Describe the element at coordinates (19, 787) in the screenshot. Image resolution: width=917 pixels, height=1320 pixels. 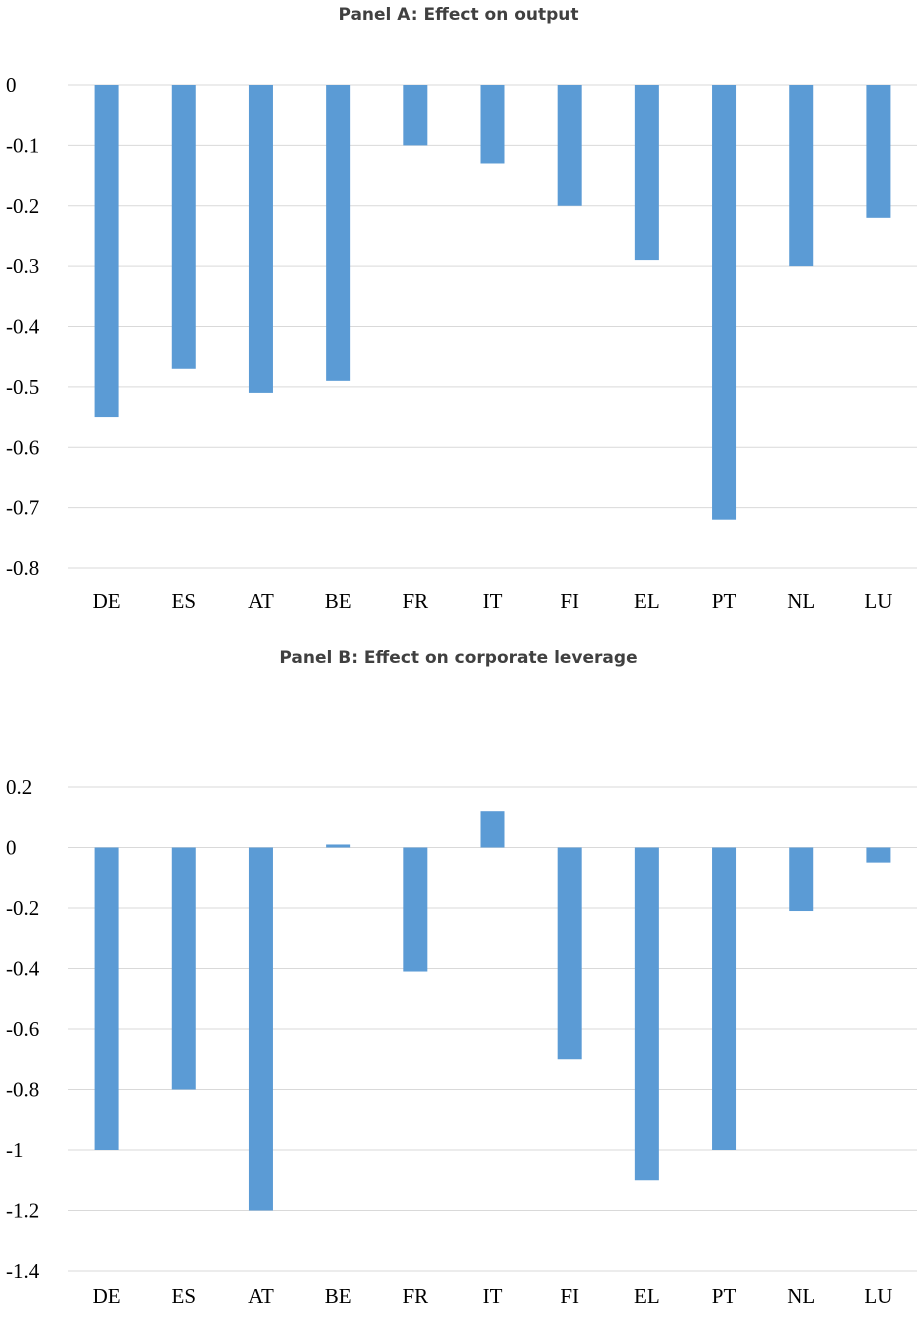
I see `y-tick-label: 0.2` at that location.